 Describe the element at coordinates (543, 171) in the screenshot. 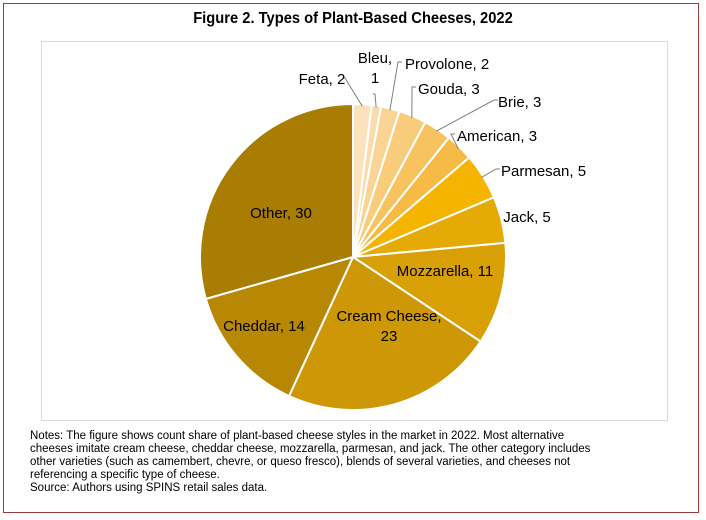

I see `slice-label-parmesan: Parmesan, 5` at that location.